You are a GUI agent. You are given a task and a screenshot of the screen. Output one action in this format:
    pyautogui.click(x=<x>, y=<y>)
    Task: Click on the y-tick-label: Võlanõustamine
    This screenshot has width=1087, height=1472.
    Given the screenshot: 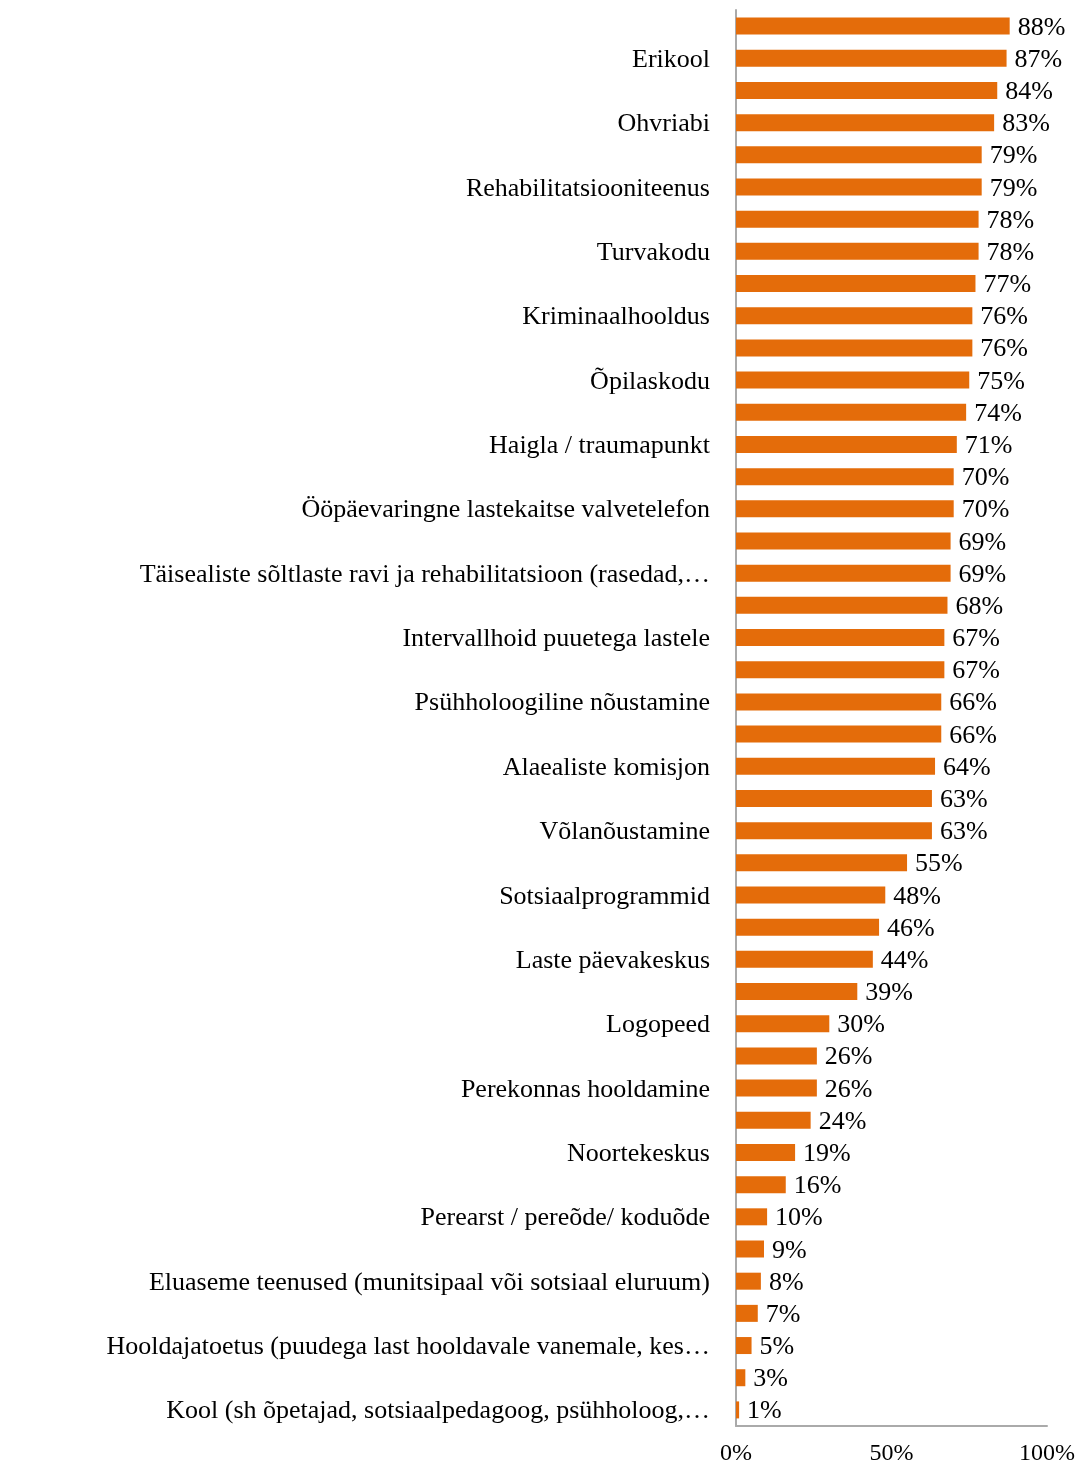 What is the action you would take?
    pyautogui.click(x=624, y=831)
    